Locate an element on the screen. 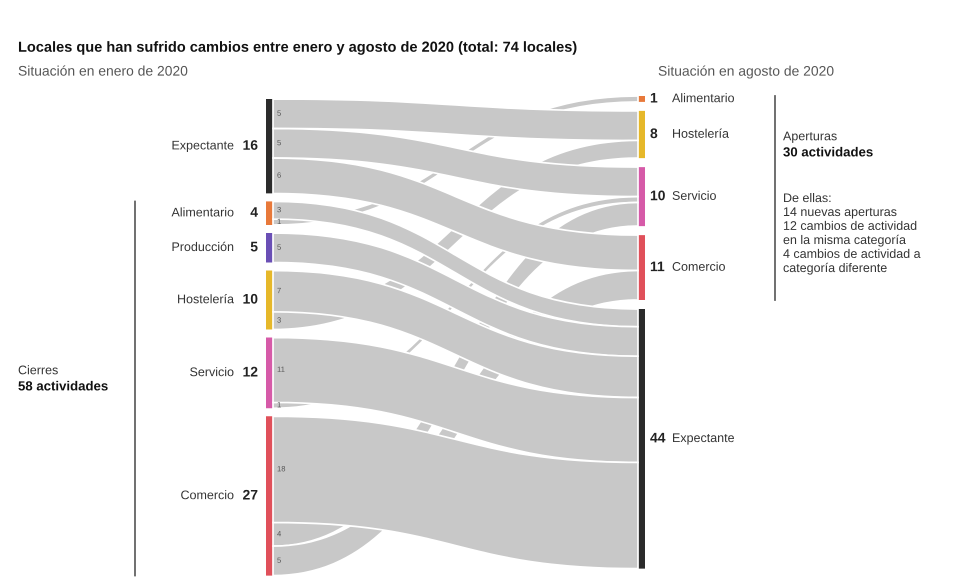 This screenshot has height=577, width=974. text: 1 is located at coordinates (654, 97).